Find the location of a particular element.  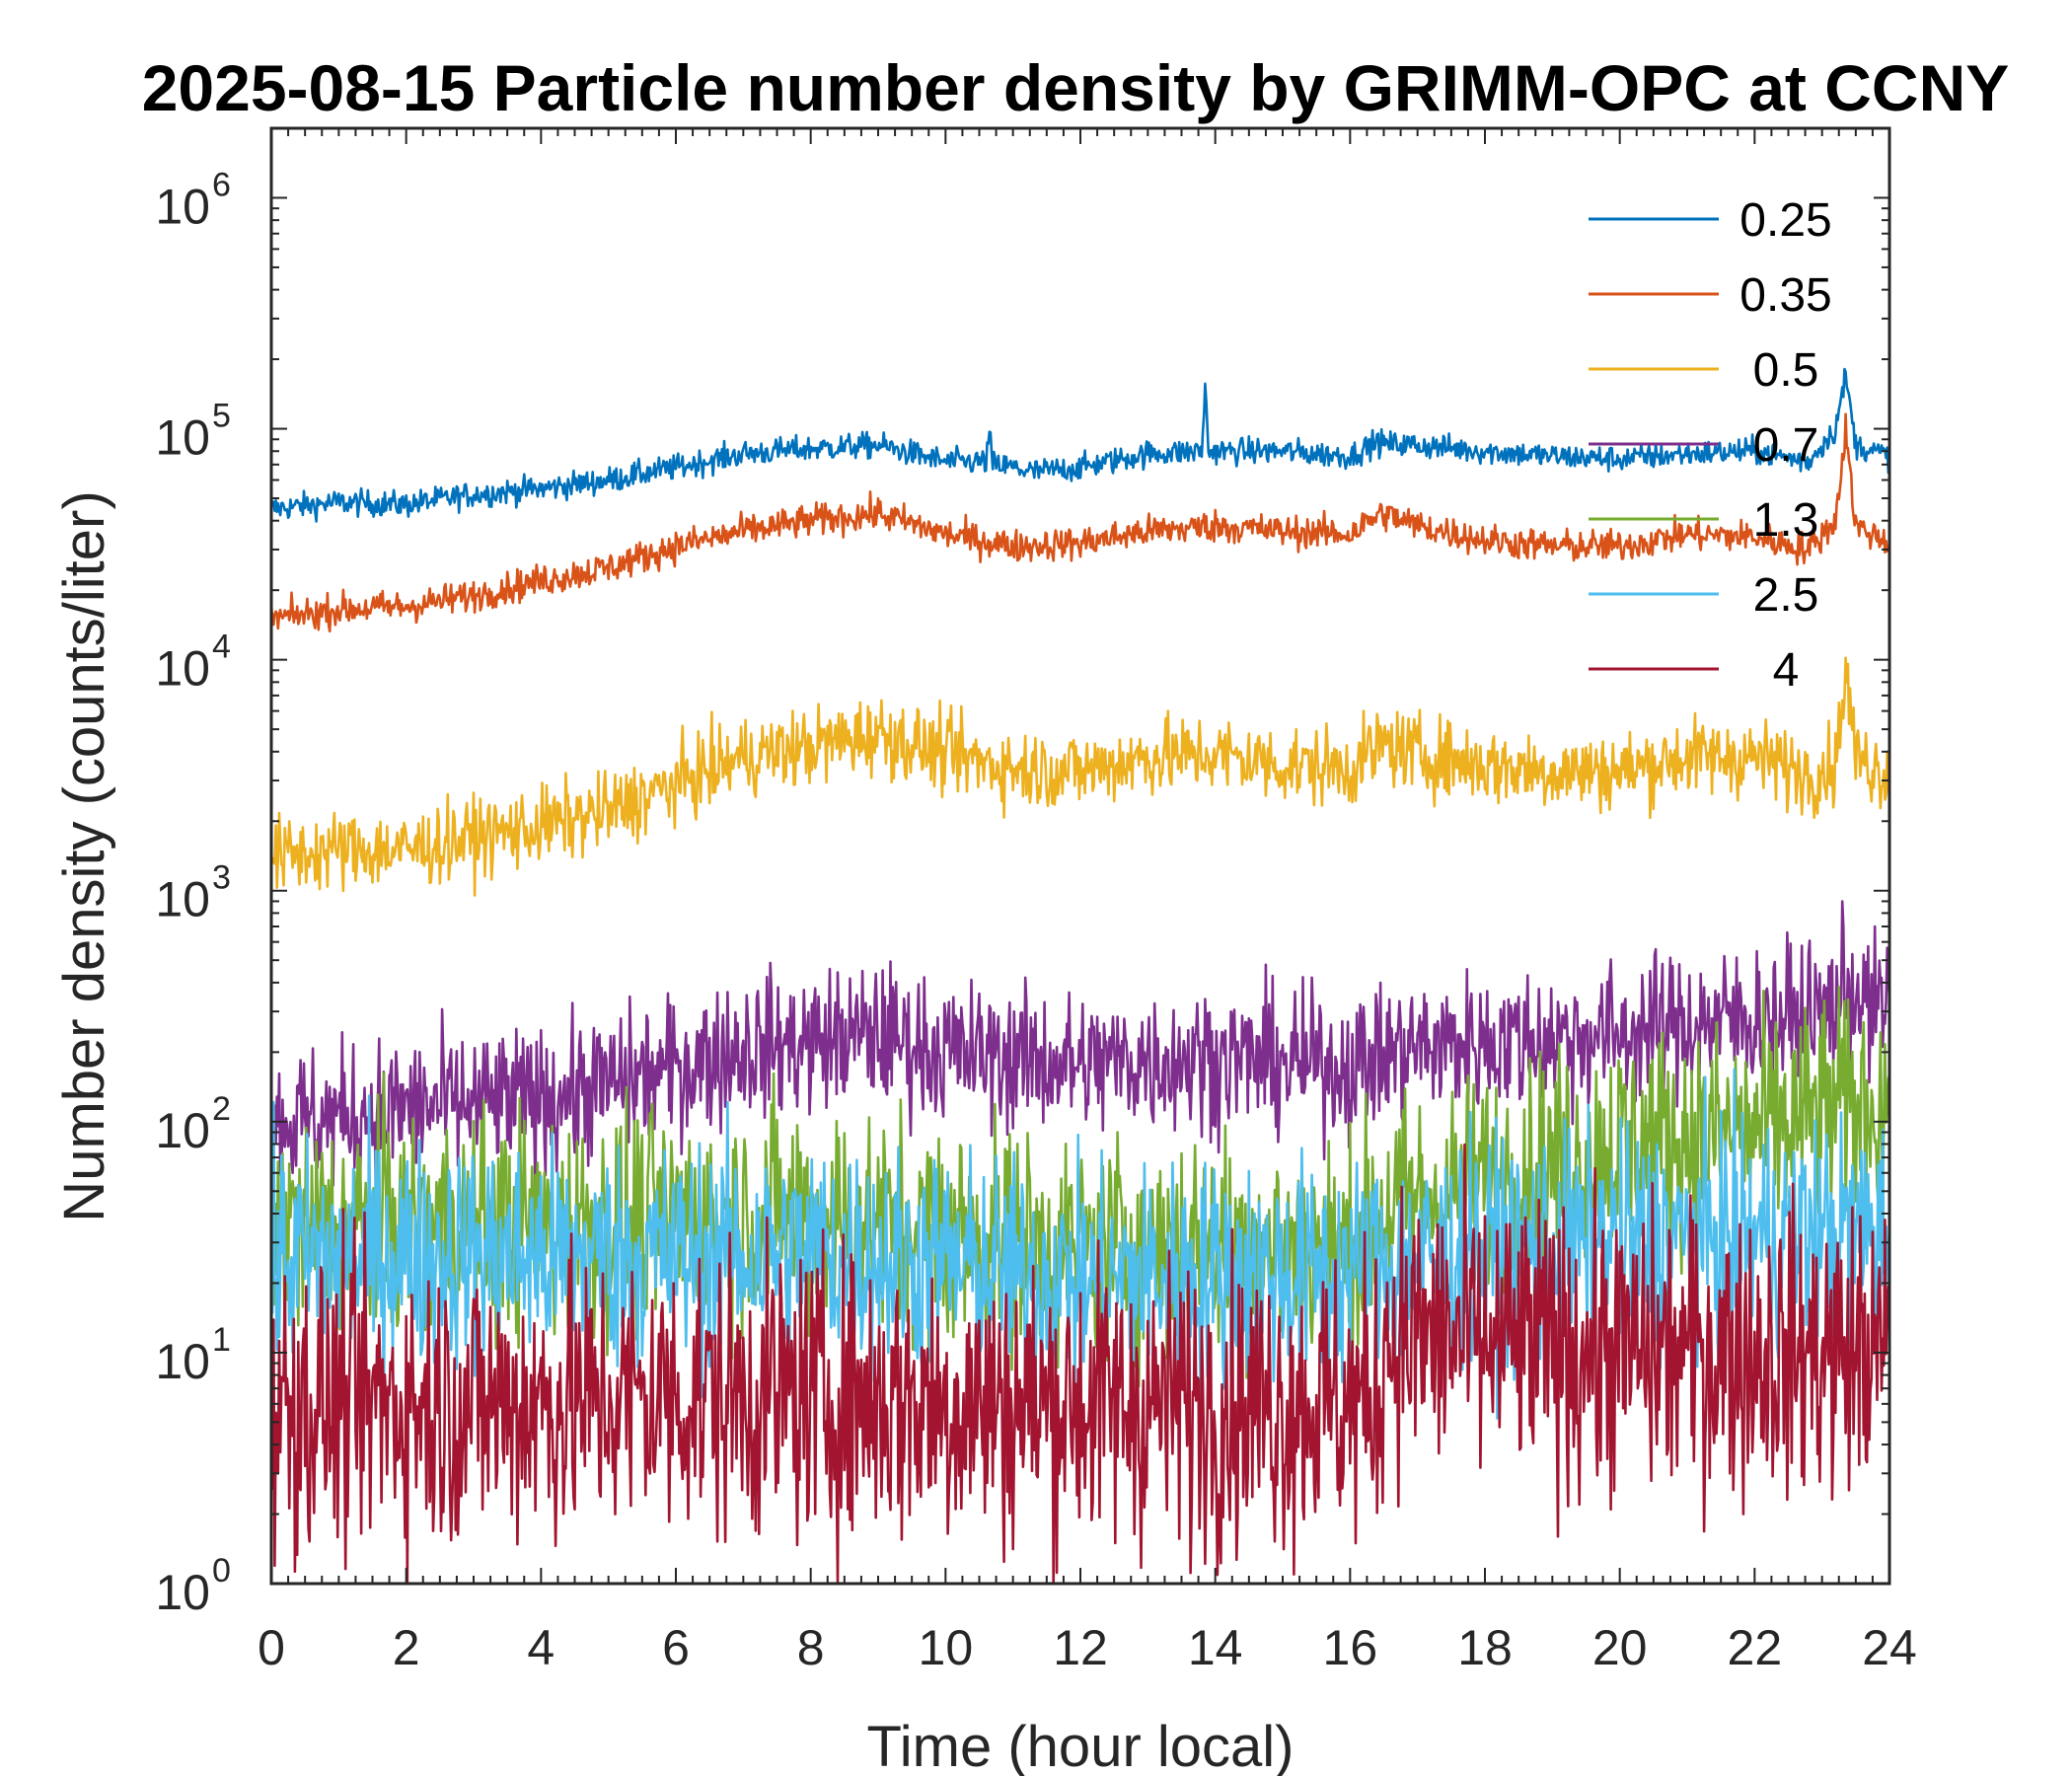

x-tick-label: 12 is located at coordinates (1081, 1647).